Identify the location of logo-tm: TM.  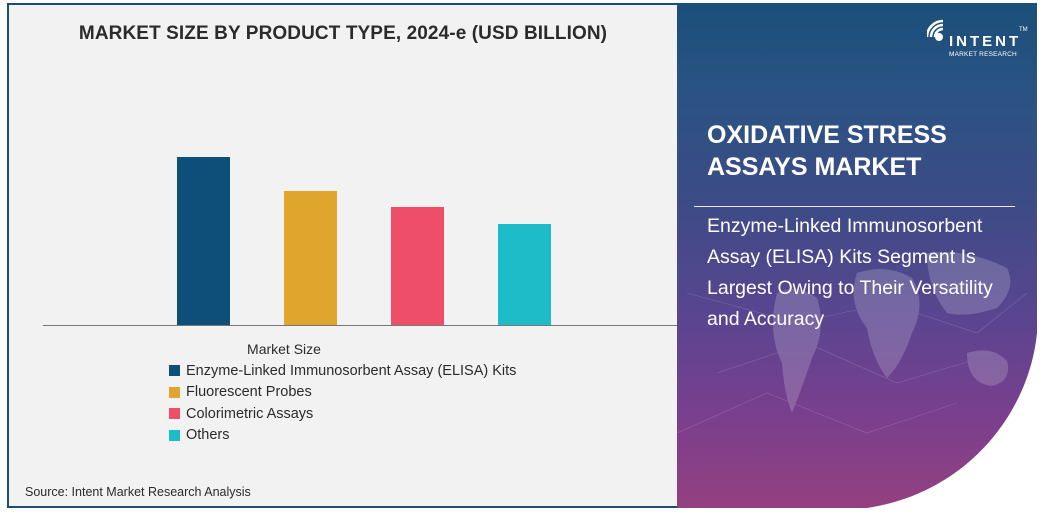
(1023, 30).